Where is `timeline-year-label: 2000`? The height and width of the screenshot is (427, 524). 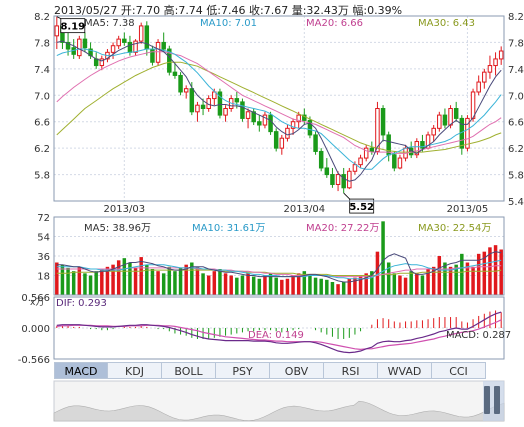 timeline-year-label: 2000 is located at coordinates (69, 388).